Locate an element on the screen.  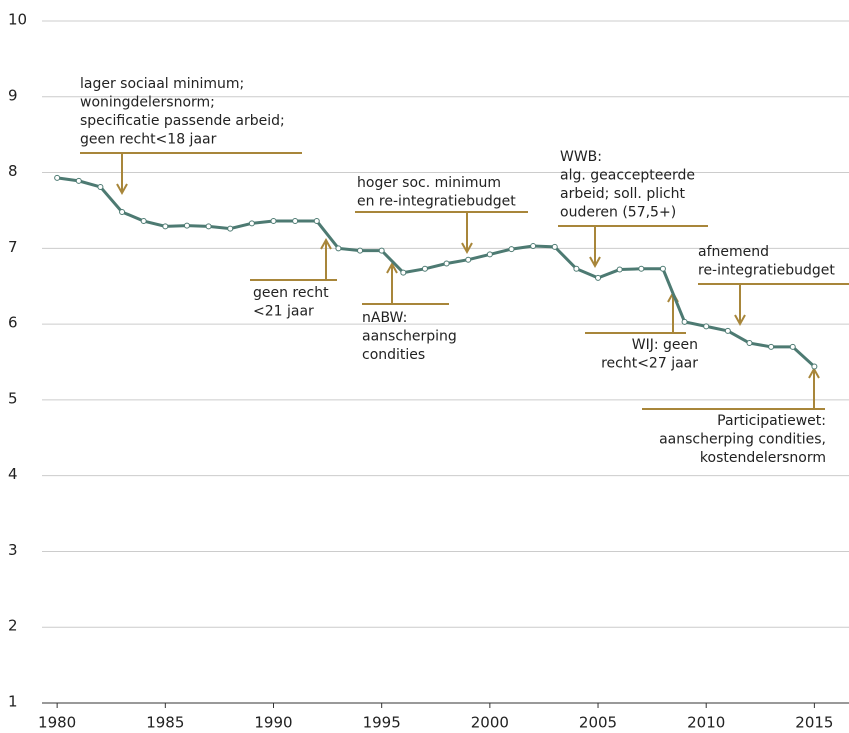
y-tick-label: 1 is located at coordinates (13, 702).